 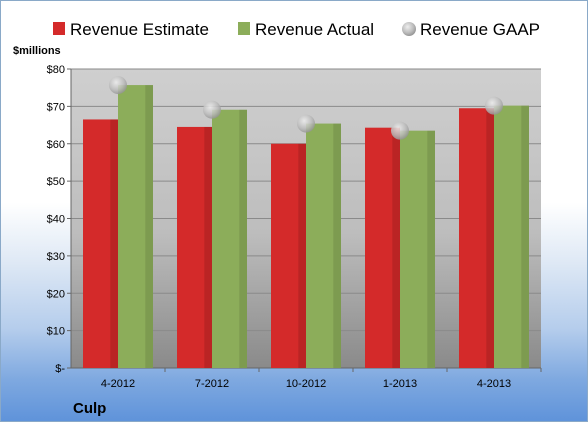 What do you see at coordinates (139, 29) in the screenshot?
I see `legend-label: Revenue Estimate` at bounding box center [139, 29].